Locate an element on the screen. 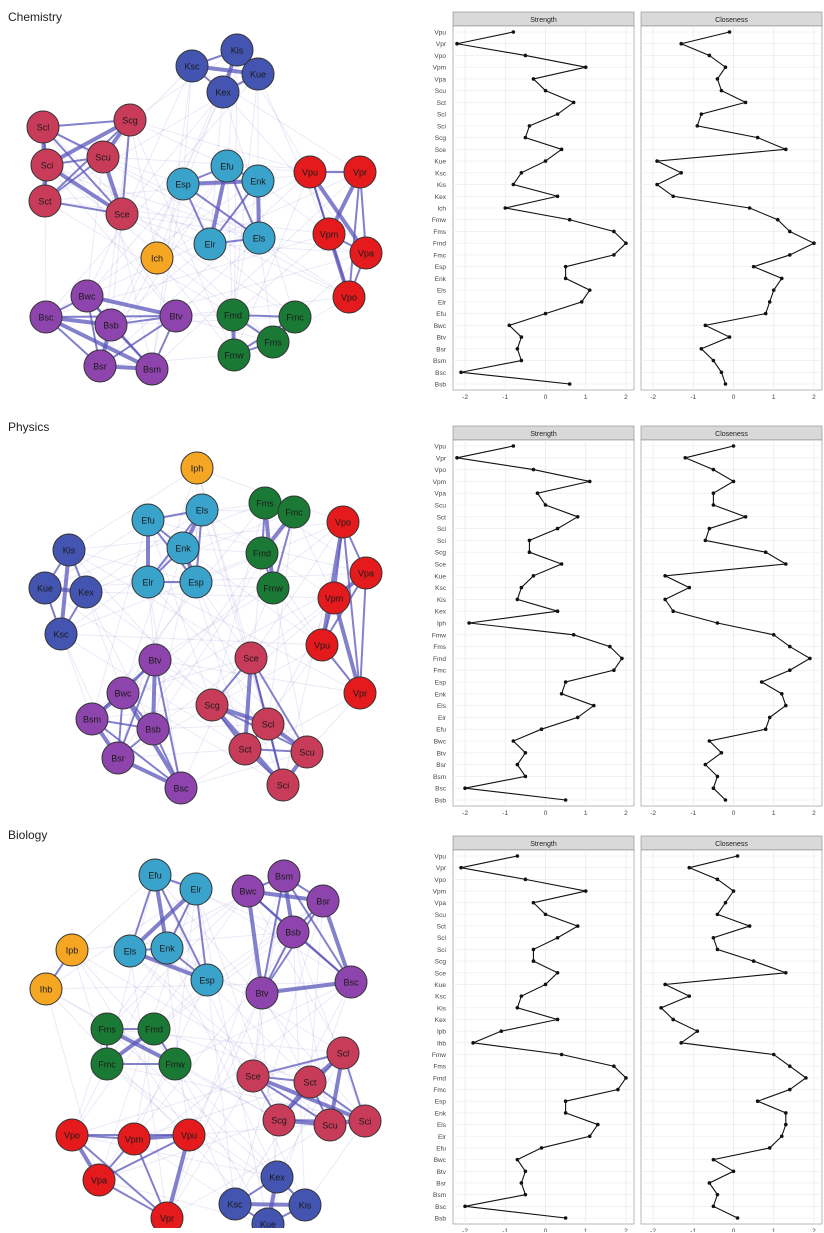 Image resolution: width=824 pixels, height=1233 pixels. category-tick-label: Vpo is located at coordinates (440, 470).